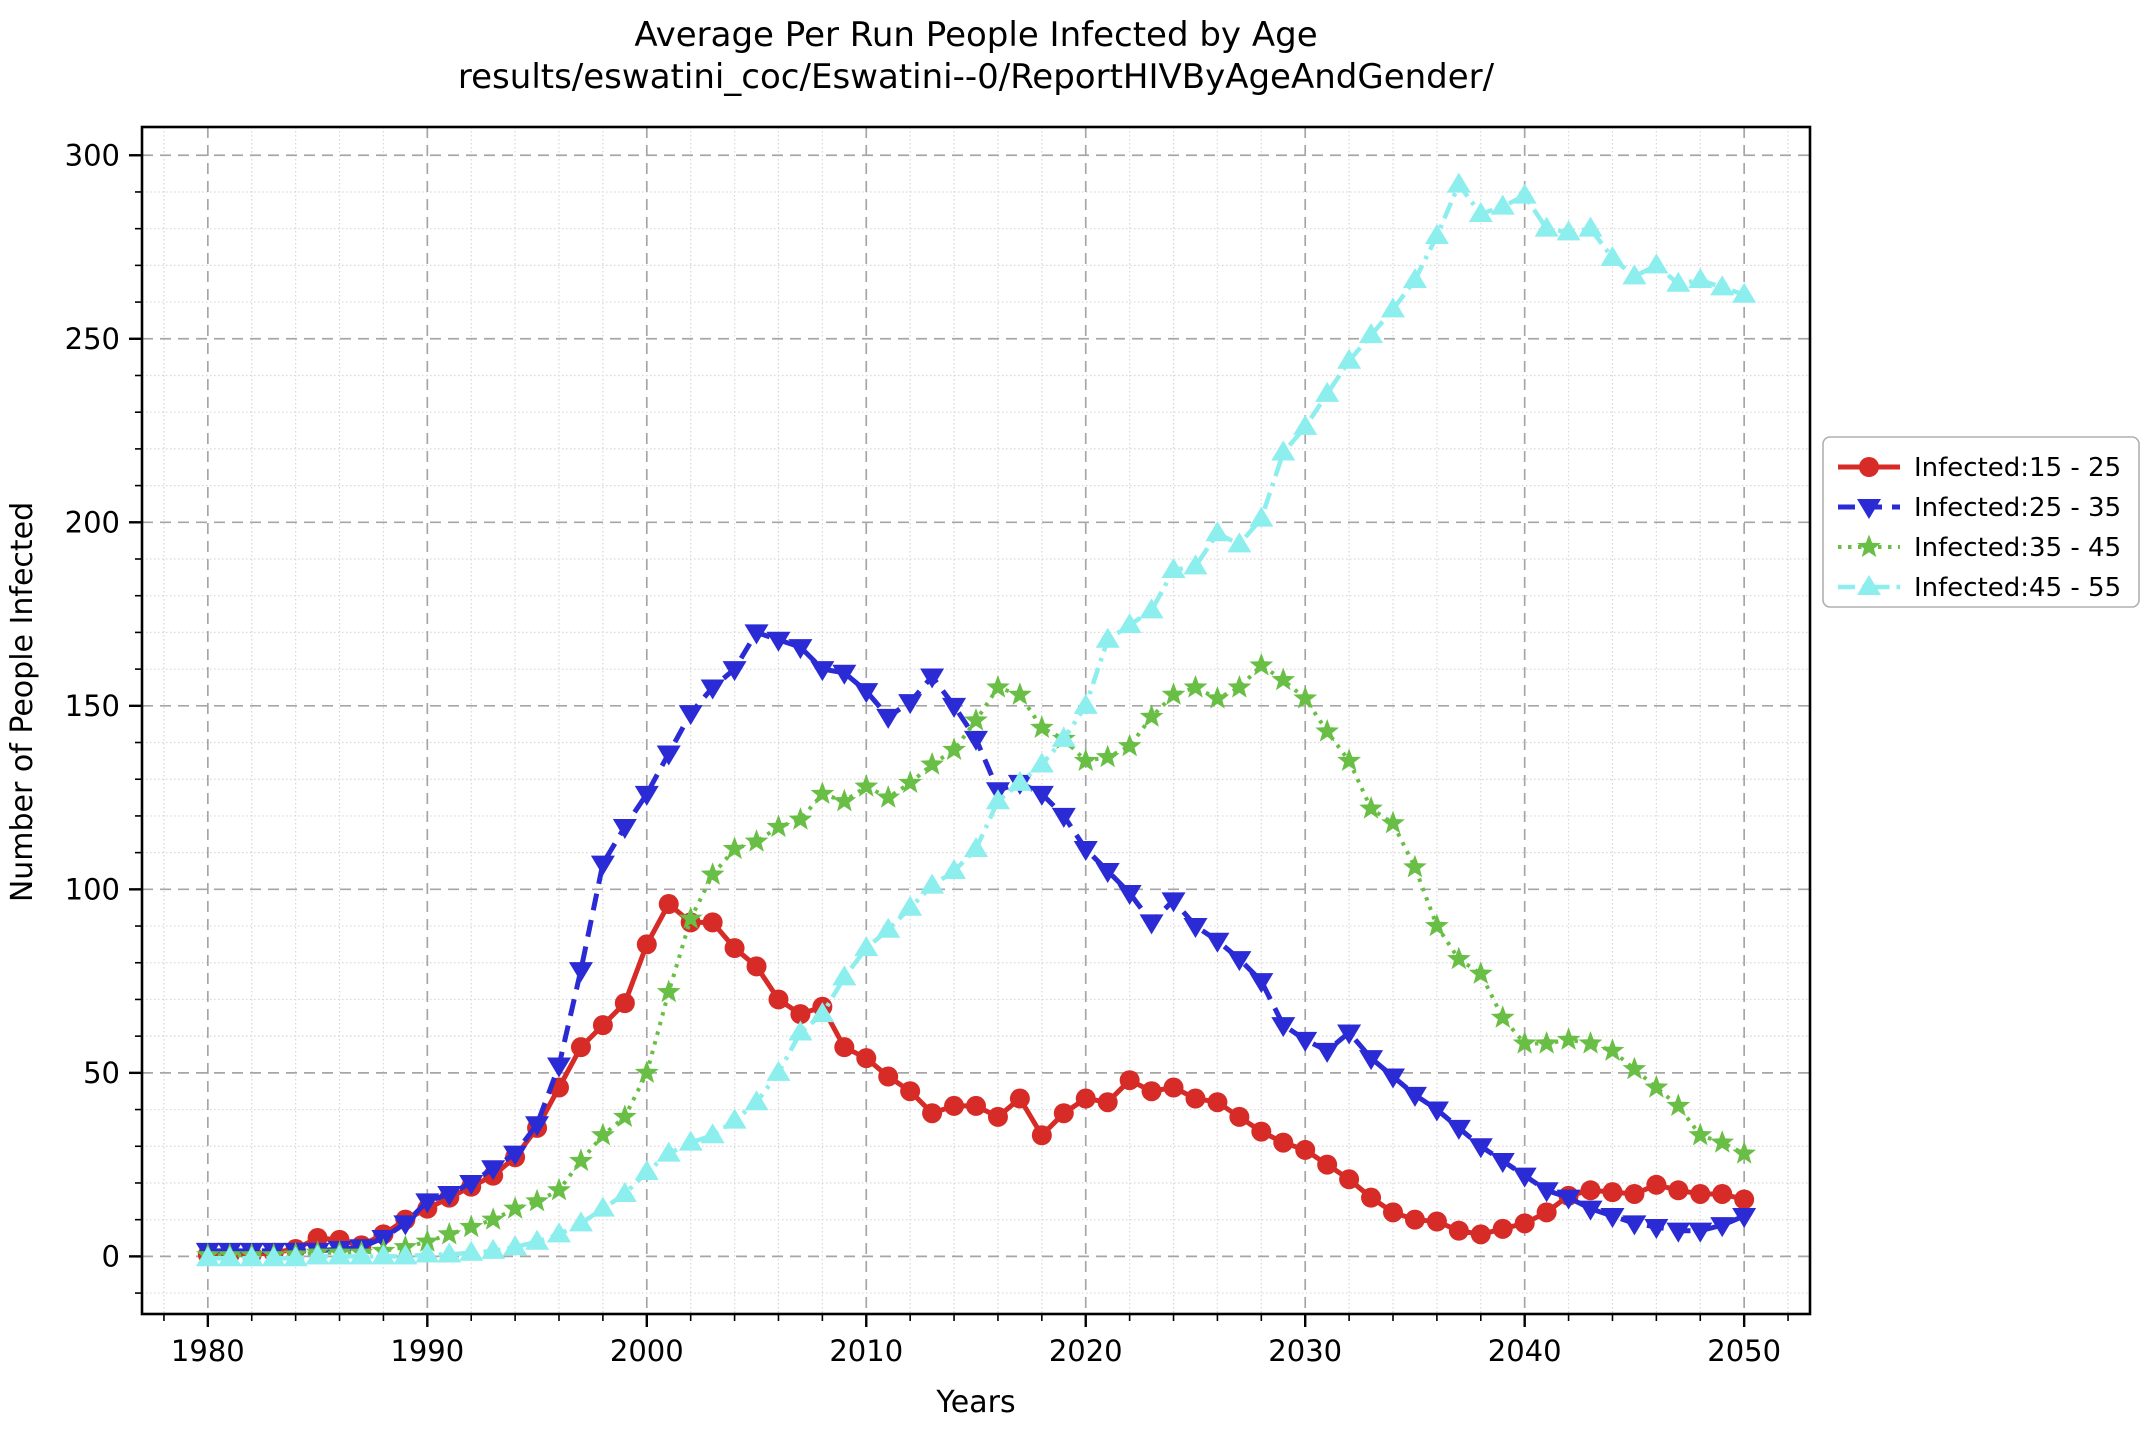  What do you see at coordinates (2017, 508) in the screenshot?
I see `legend-label: Infected:25 - 35` at bounding box center [2017, 508].